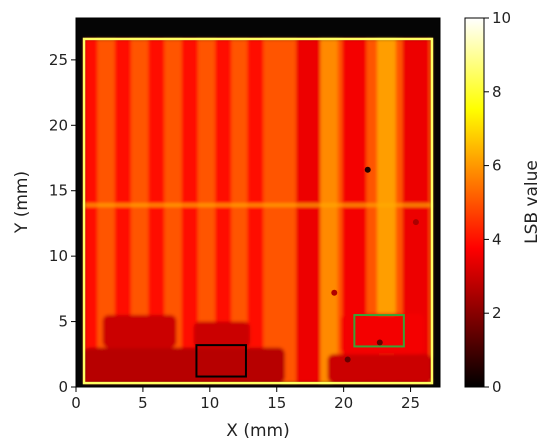  I want to click on x-tick-label: 0, so click(76, 403).